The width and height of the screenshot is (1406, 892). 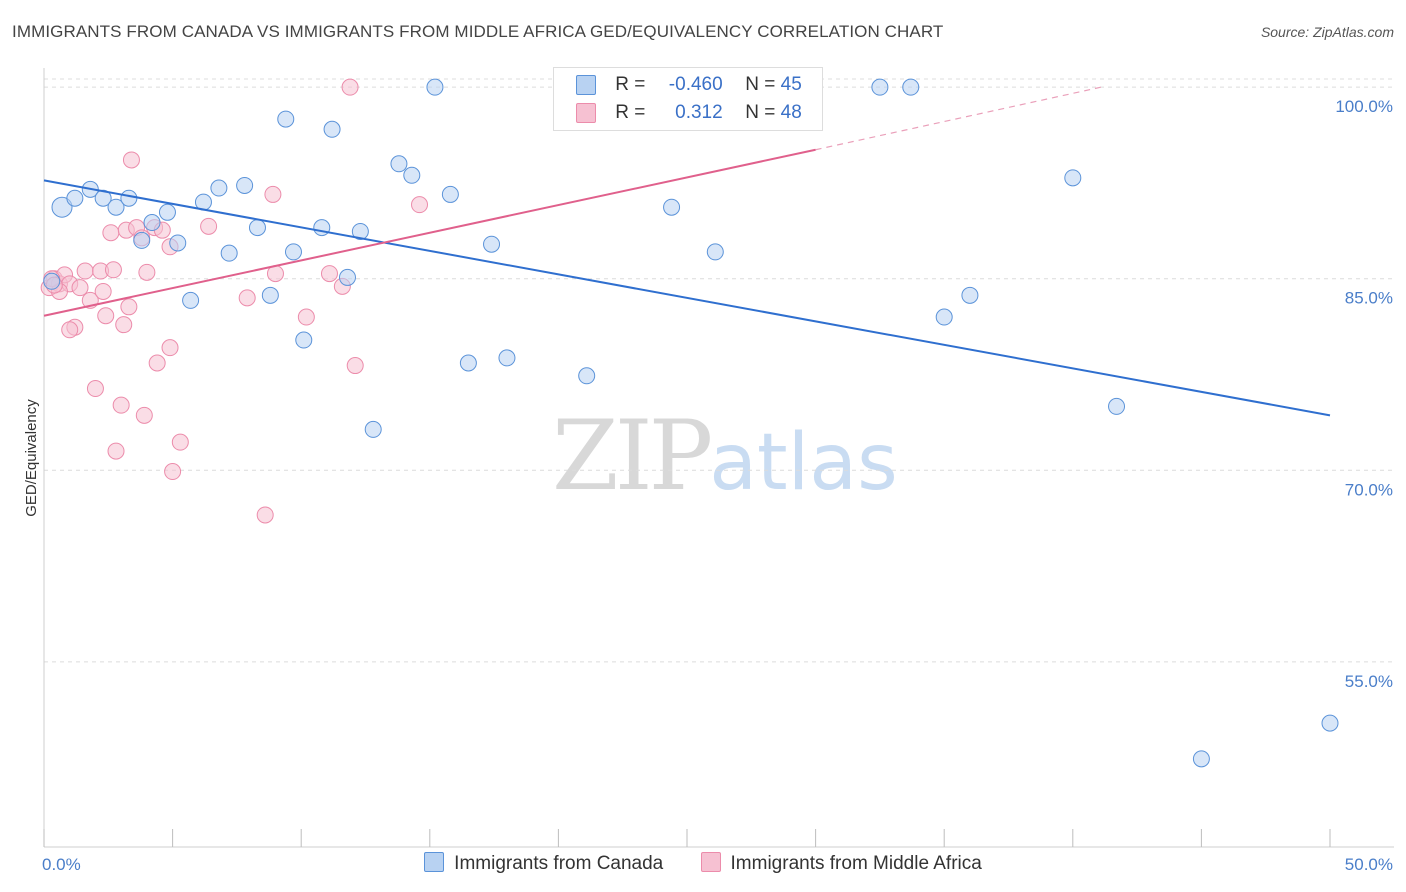 I want to click on source-label: Source: ZipAtlas.com, so click(x=1327, y=32).